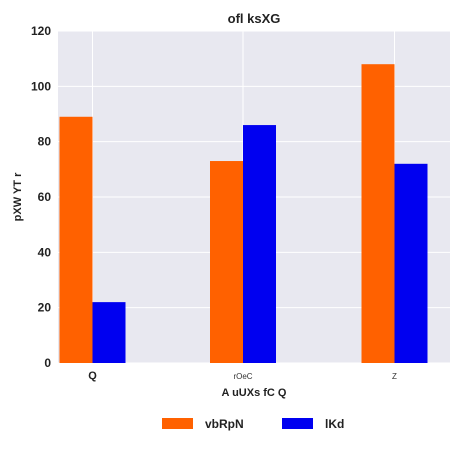 This screenshot has width=462, height=462. What do you see at coordinates (253, 424) in the screenshot?
I see `legend: vbRpN lKd` at bounding box center [253, 424].